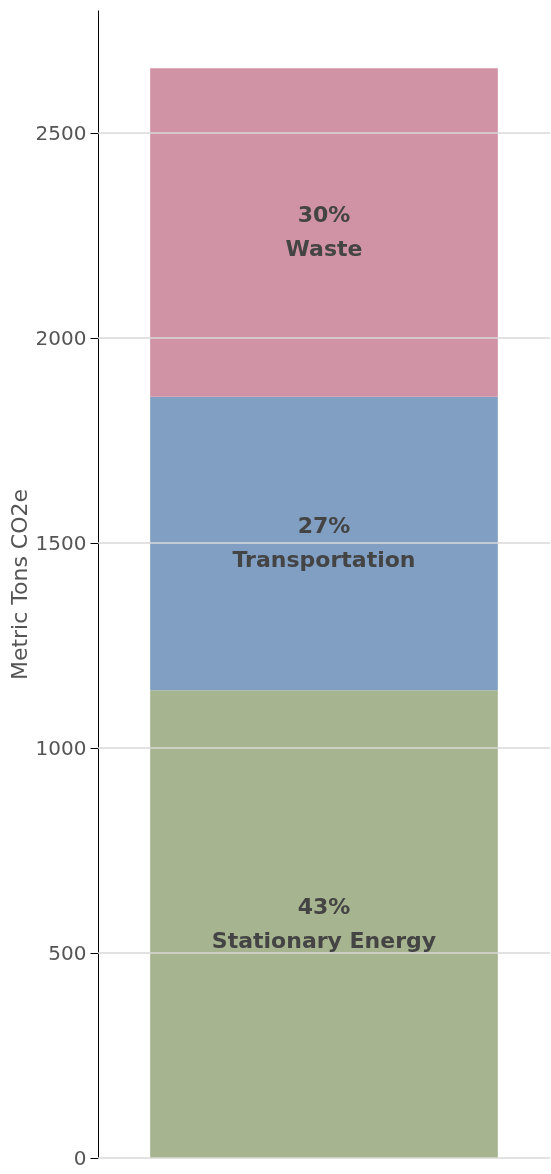 The image size is (551, 1174). Describe the element at coordinates (80, 1157) in the screenshot. I see `y-tick-label: 0` at that location.